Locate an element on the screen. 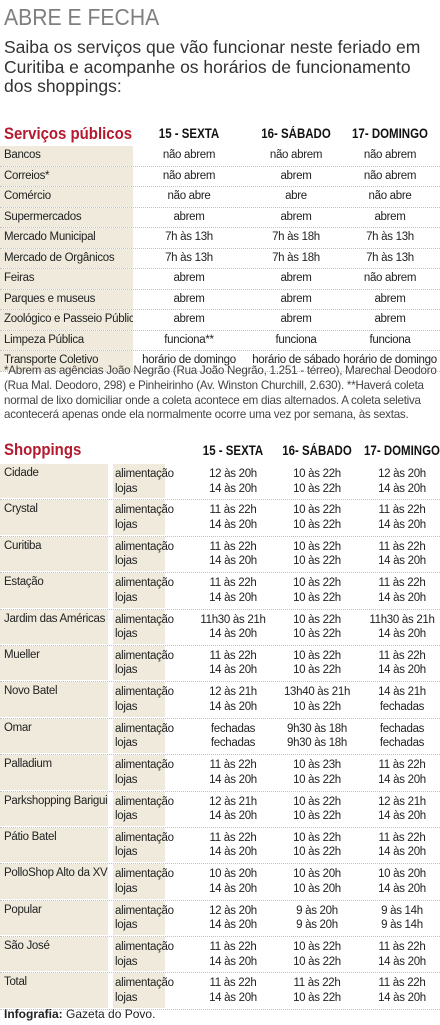 This screenshot has height=1025, width=440. table-row: Correios* não abrem abrem não abrem is located at coordinates (220, 176).